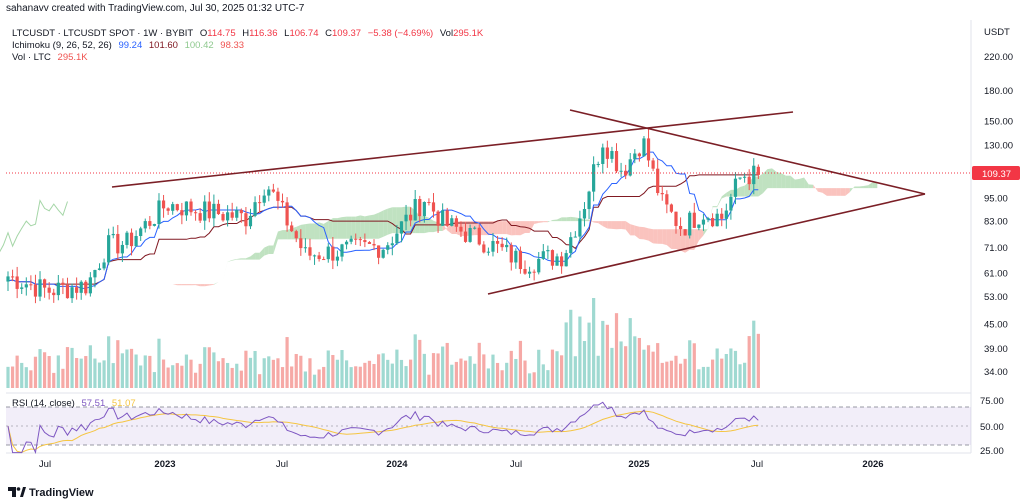 The image size is (1024, 503). What do you see at coordinates (452, 149) in the screenshot?
I see `upper-trendline` at bounding box center [452, 149].